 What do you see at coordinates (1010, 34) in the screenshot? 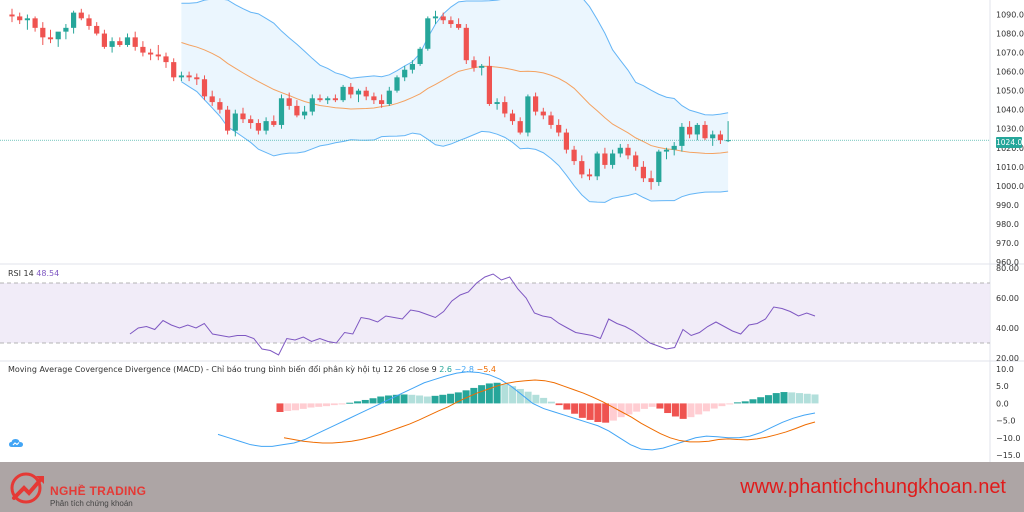
I see `price-axis-tick-label: 1080.0` at bounding box center [1010, 34].